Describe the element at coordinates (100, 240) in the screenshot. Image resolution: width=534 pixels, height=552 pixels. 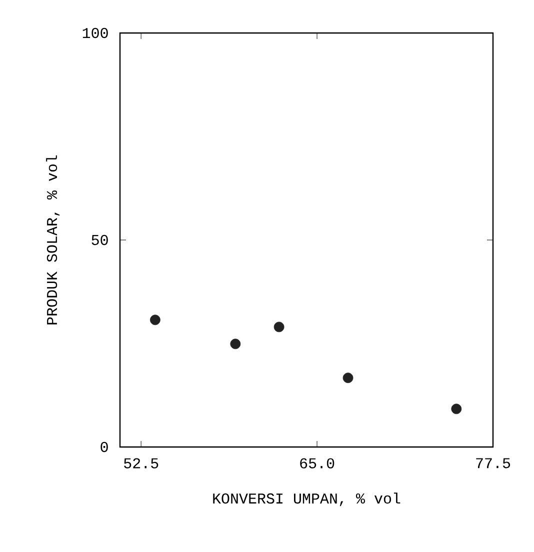
I see `y-tick-label: 50` at that location.